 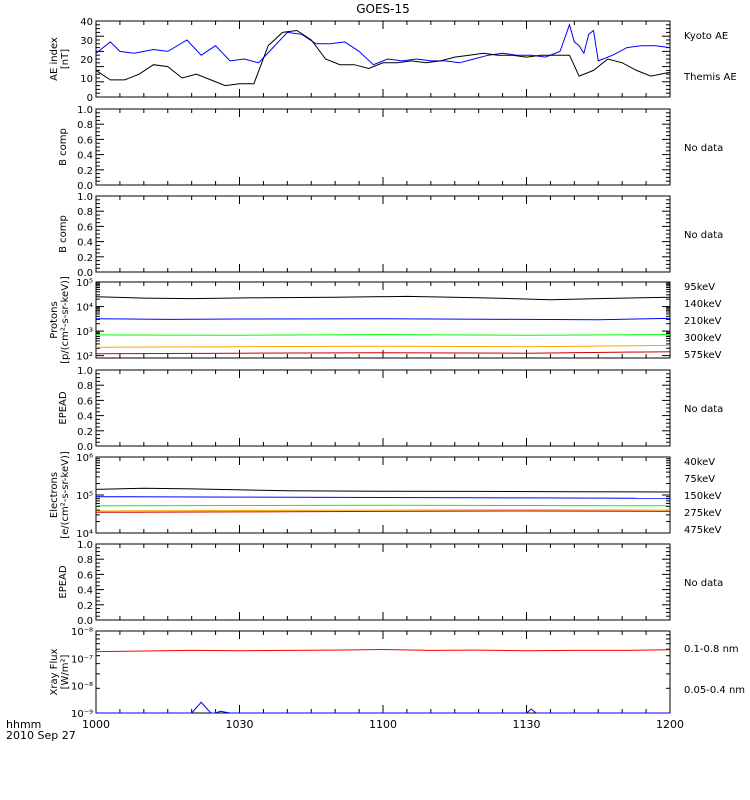 I want to click on x-tick-label: 1100, so click(x=383, y=724).